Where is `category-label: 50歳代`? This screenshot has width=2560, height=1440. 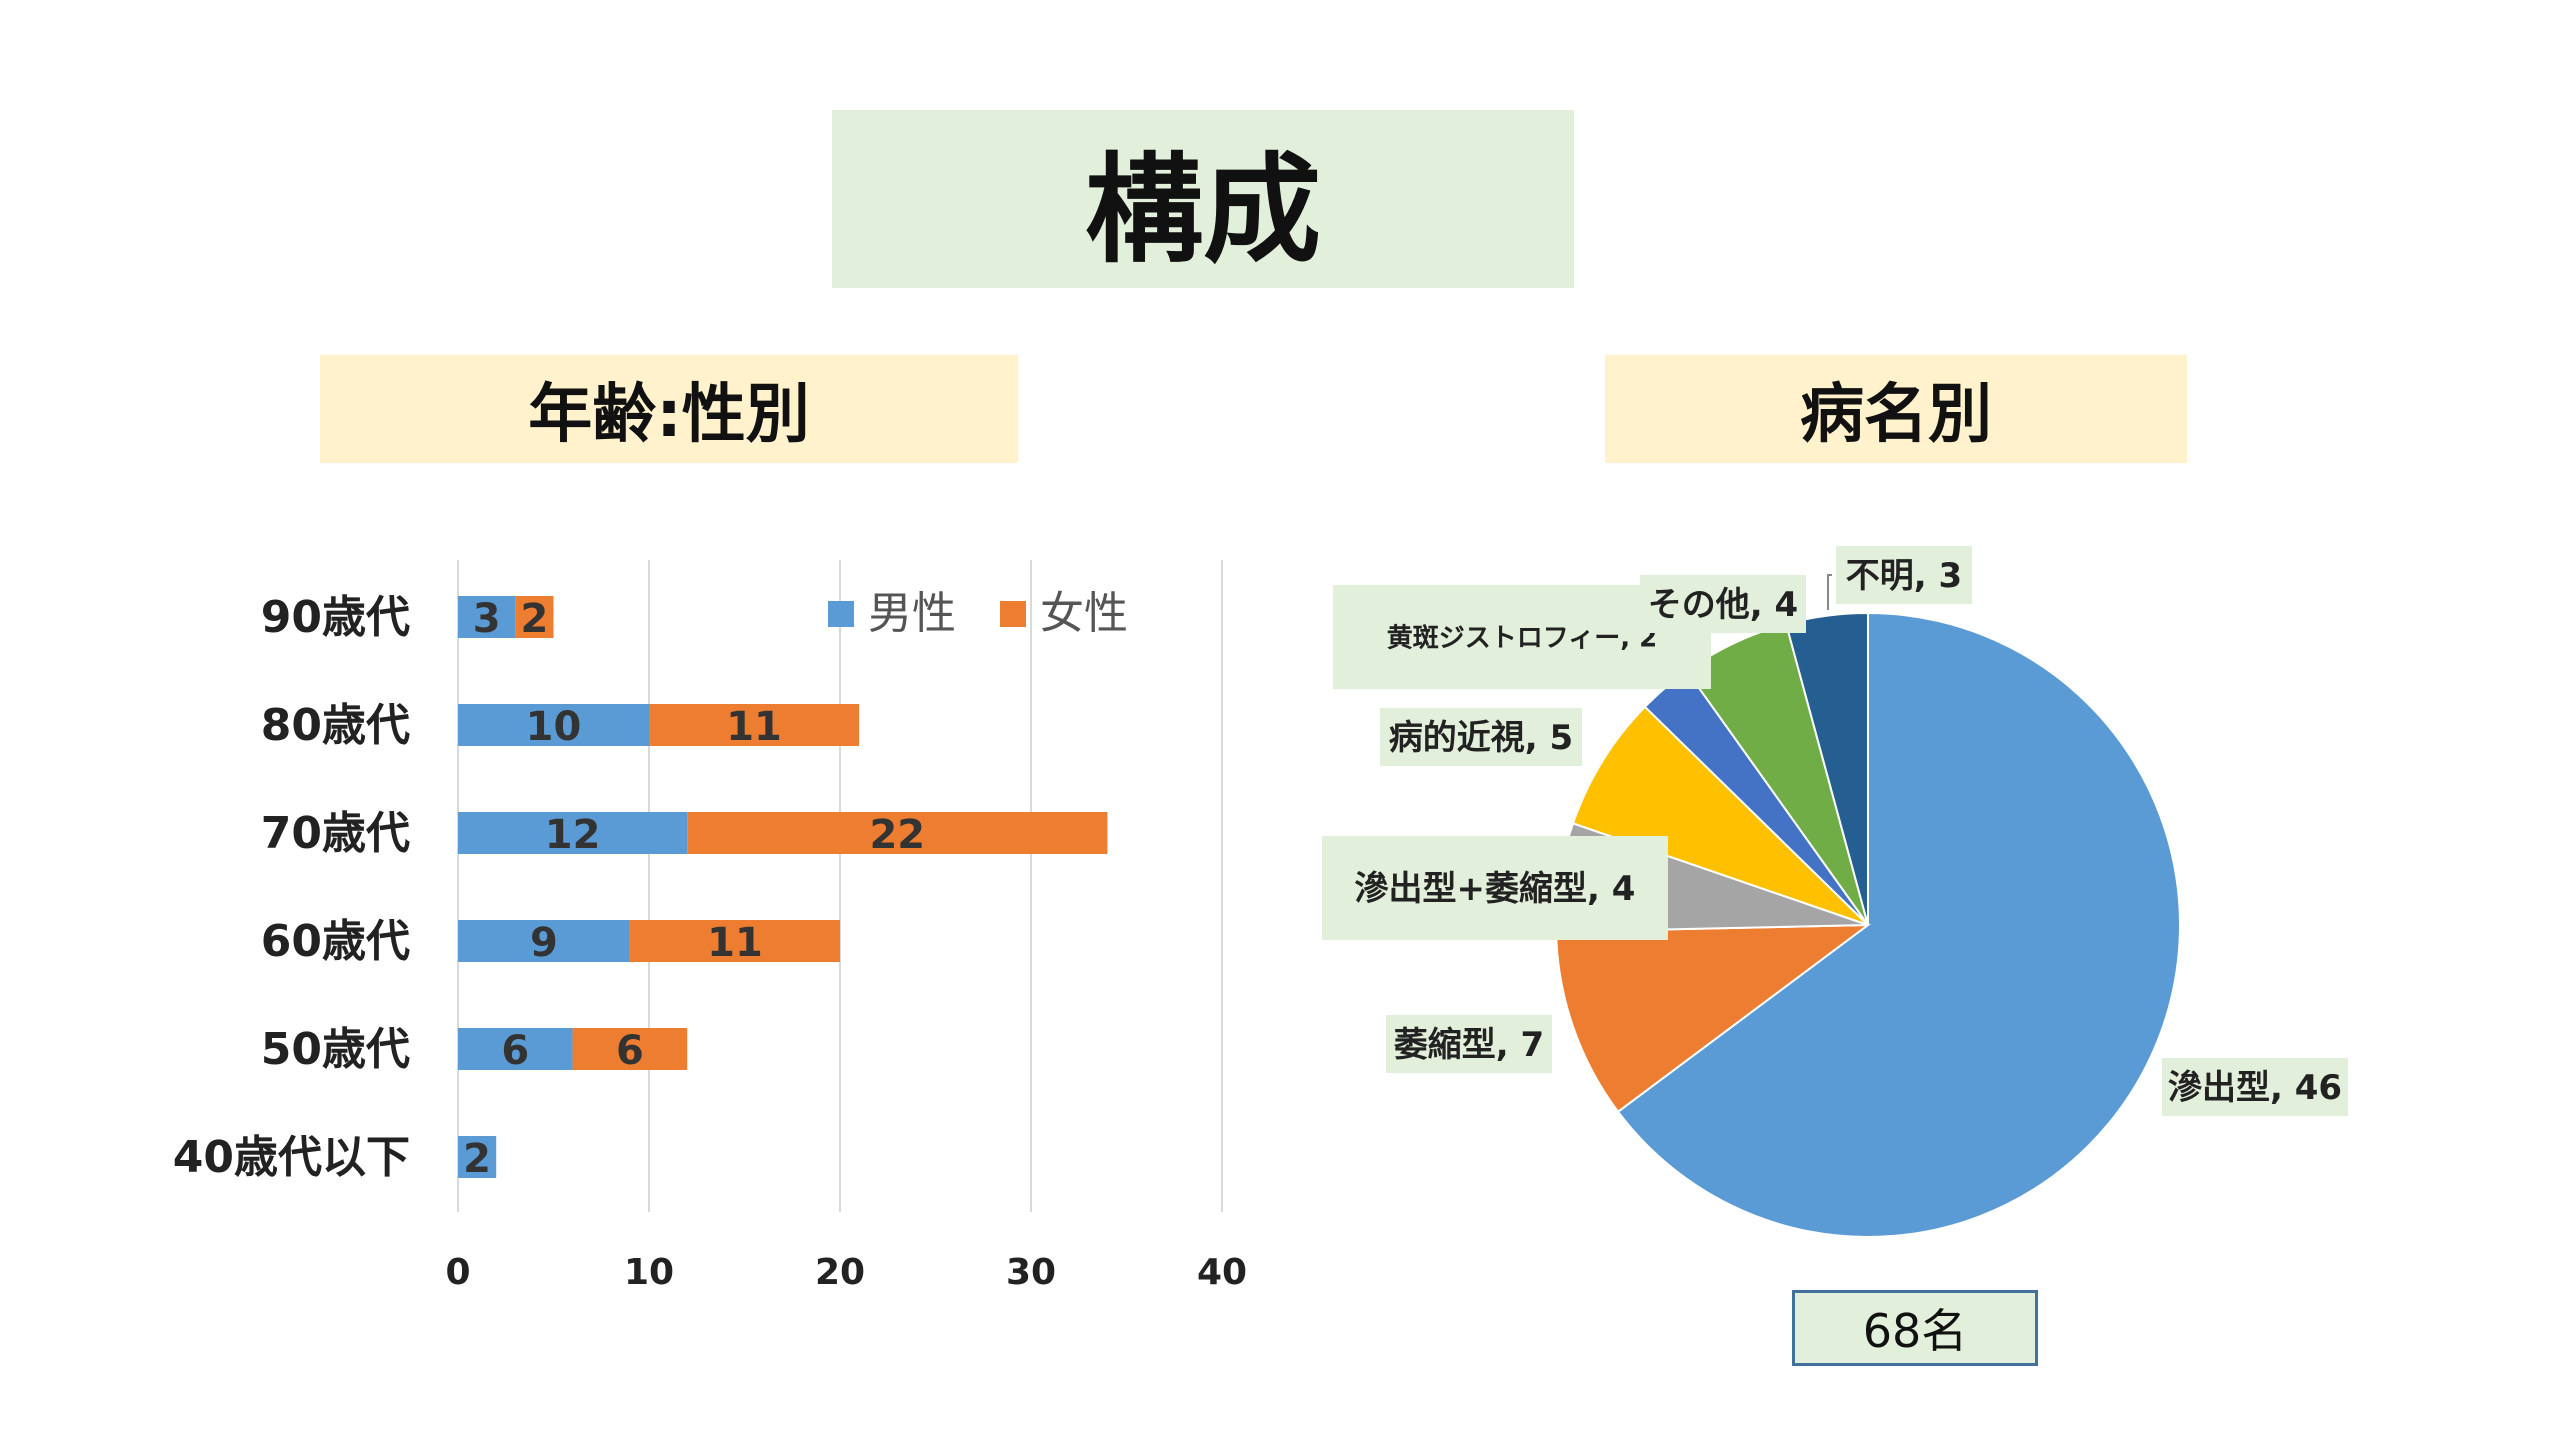
category-label: 50歳代 is located at coordinates (335, 1049).